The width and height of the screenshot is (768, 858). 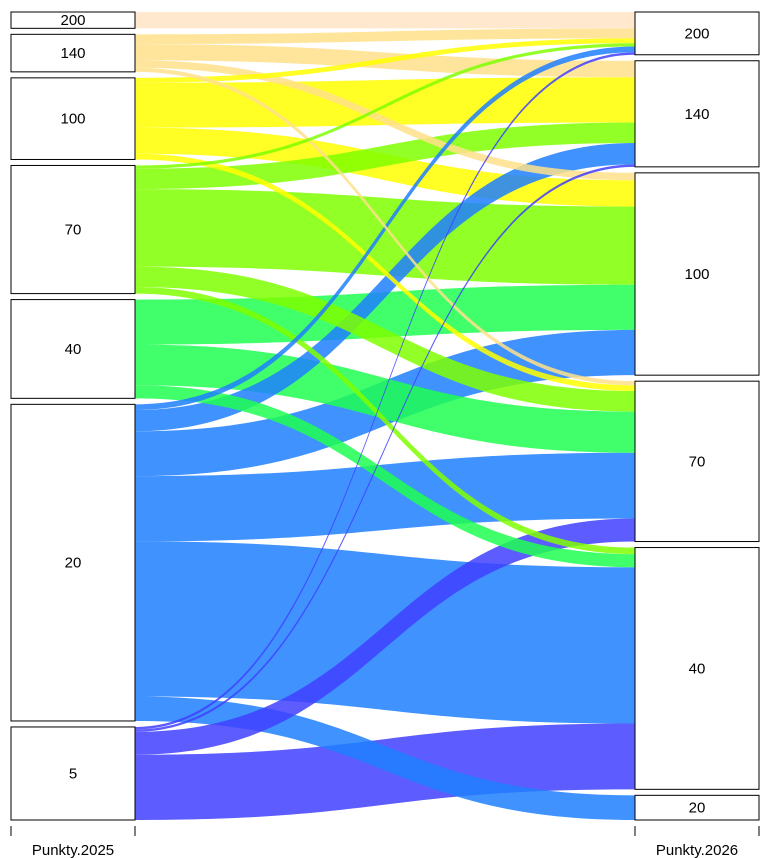 I want to click on right-node-label-140: 140, so click(x=696, y=114).